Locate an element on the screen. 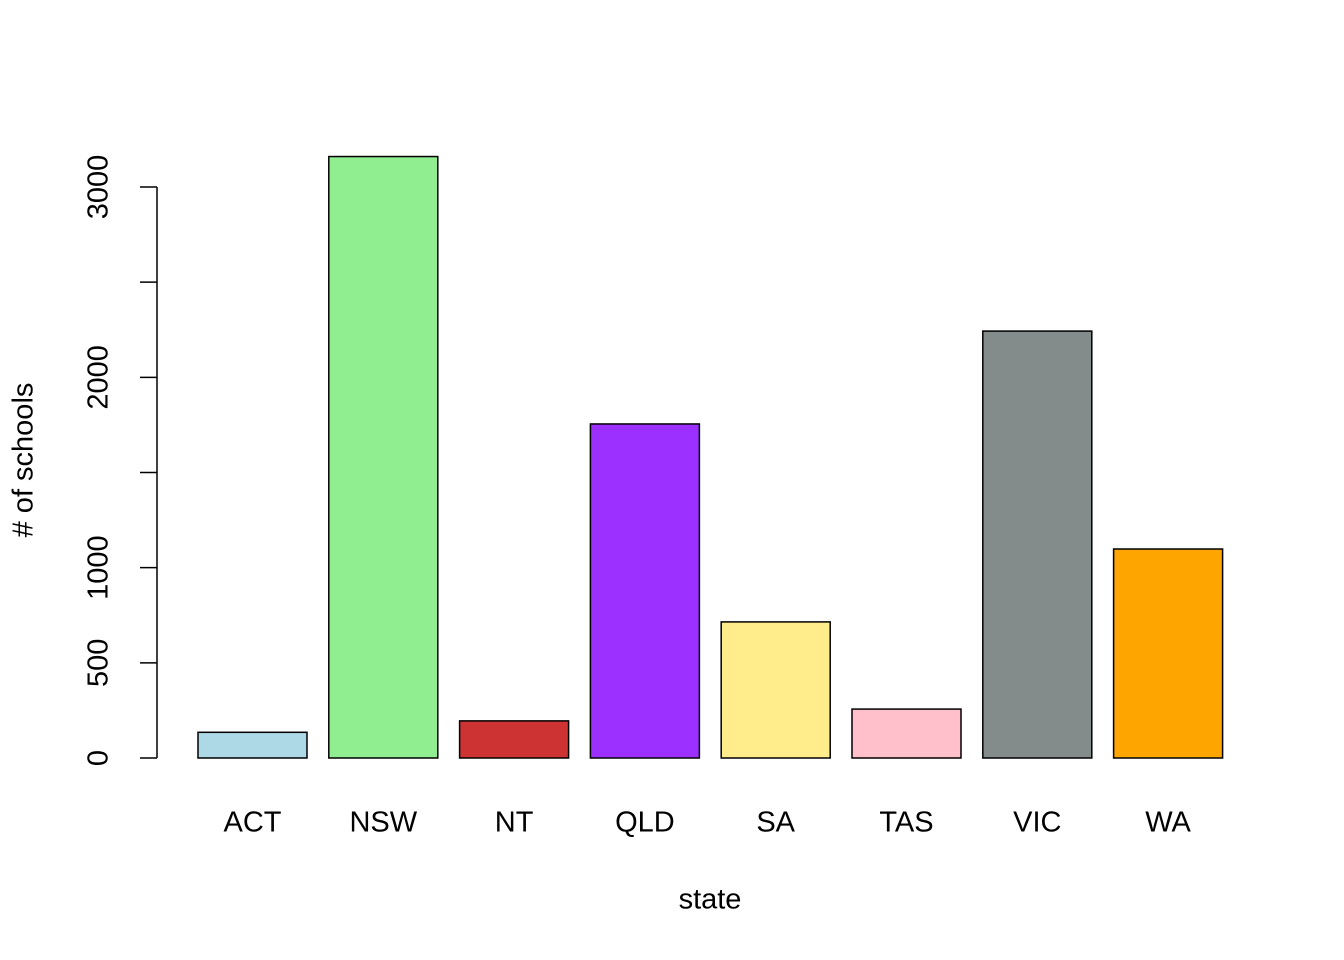  y-tick-label: 1000 is located at coordinates (99, 567).